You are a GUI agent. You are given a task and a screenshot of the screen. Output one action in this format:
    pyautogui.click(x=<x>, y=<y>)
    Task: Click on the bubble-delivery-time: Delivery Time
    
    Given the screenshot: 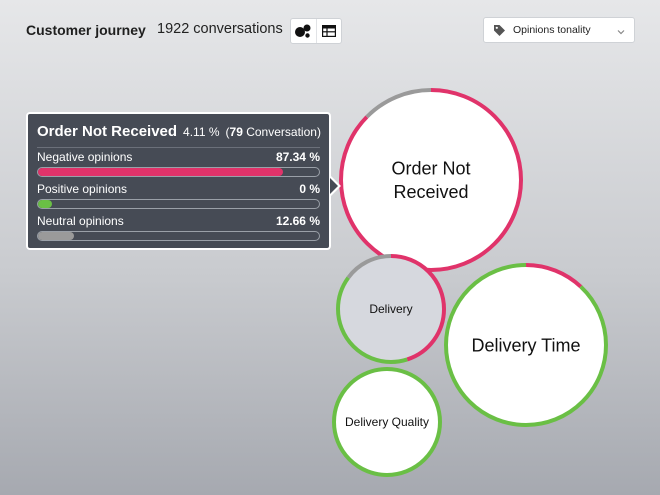 What is the action you would take?
    pyautogui.click(x=526, y=345)
    